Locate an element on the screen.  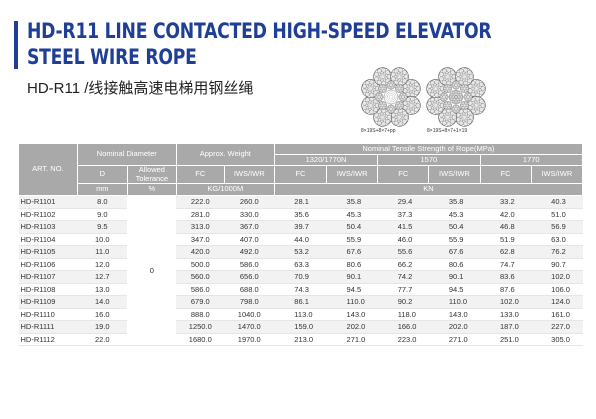
cell-art-no: HD-R1104 is located at coordinates (48, 239).